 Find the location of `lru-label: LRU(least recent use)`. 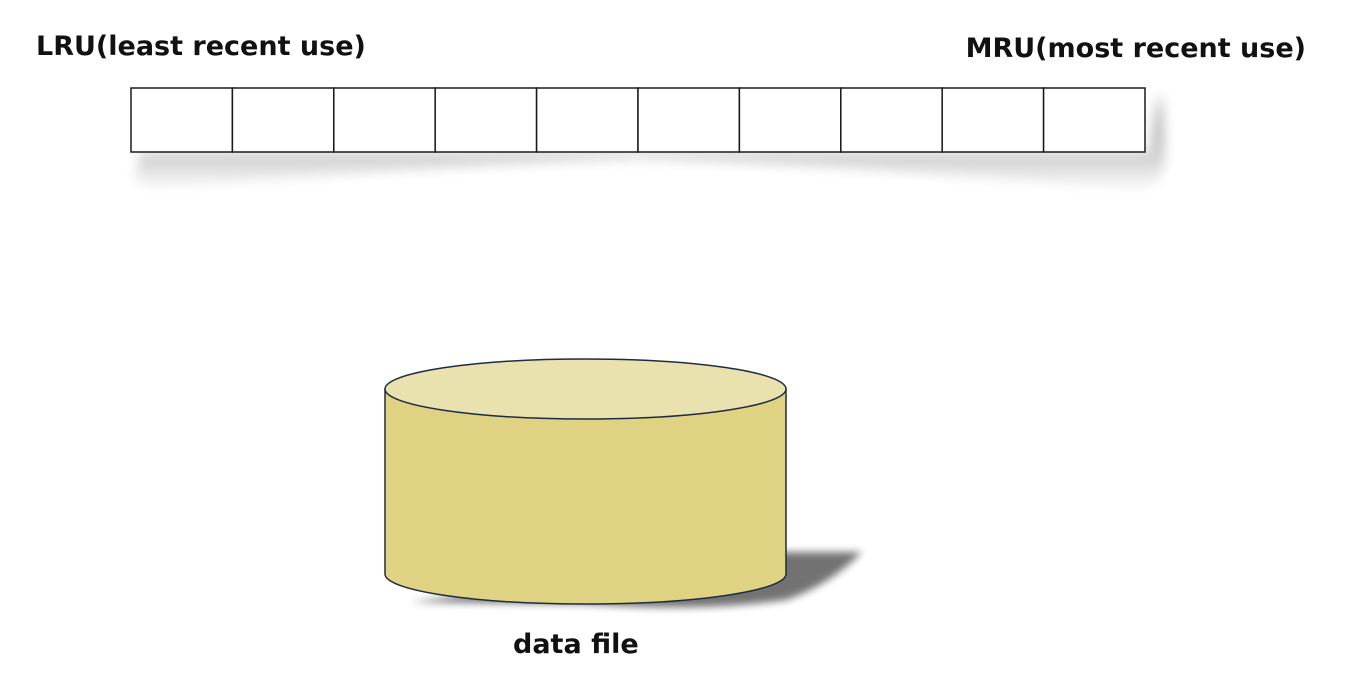

lru-label: LRU(least recent use) is located at coordinates (201, 46).